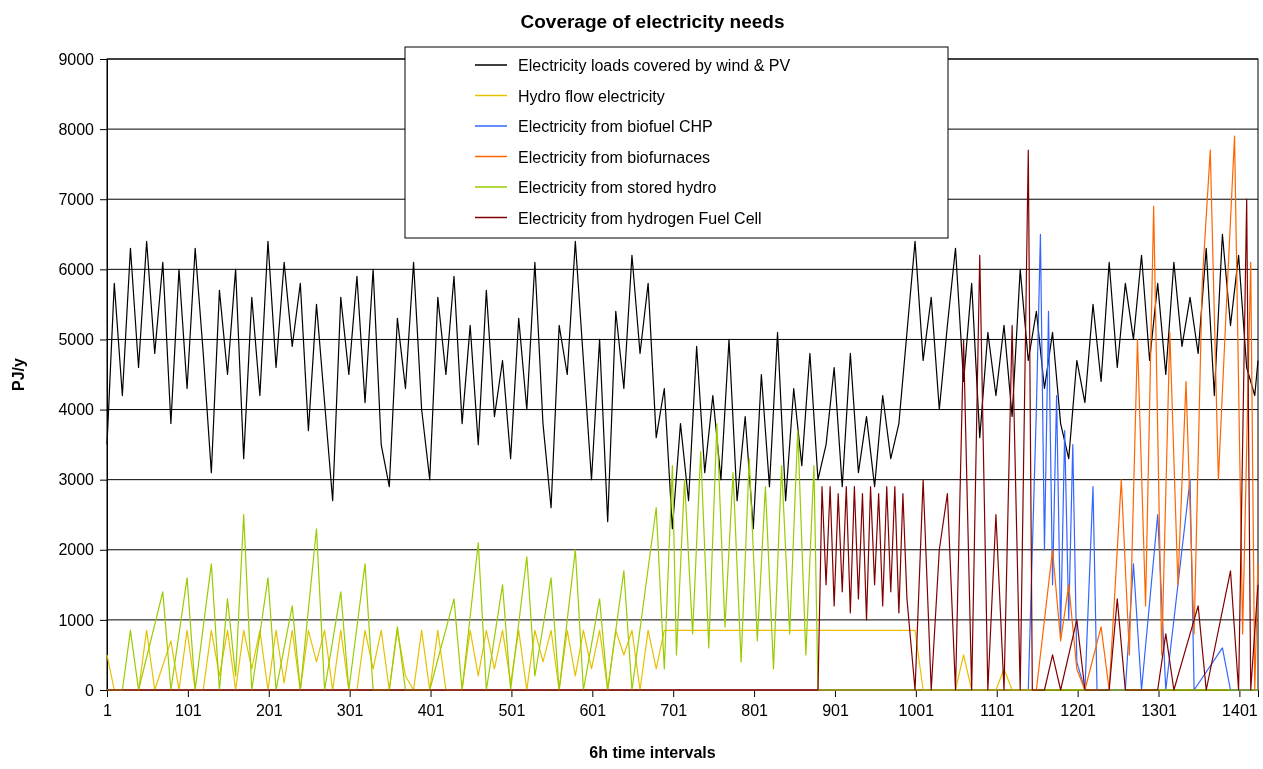 The width and height of the screenshot is (1263, 769). I want to click on x-tick-label: 401, so click(431, 711).